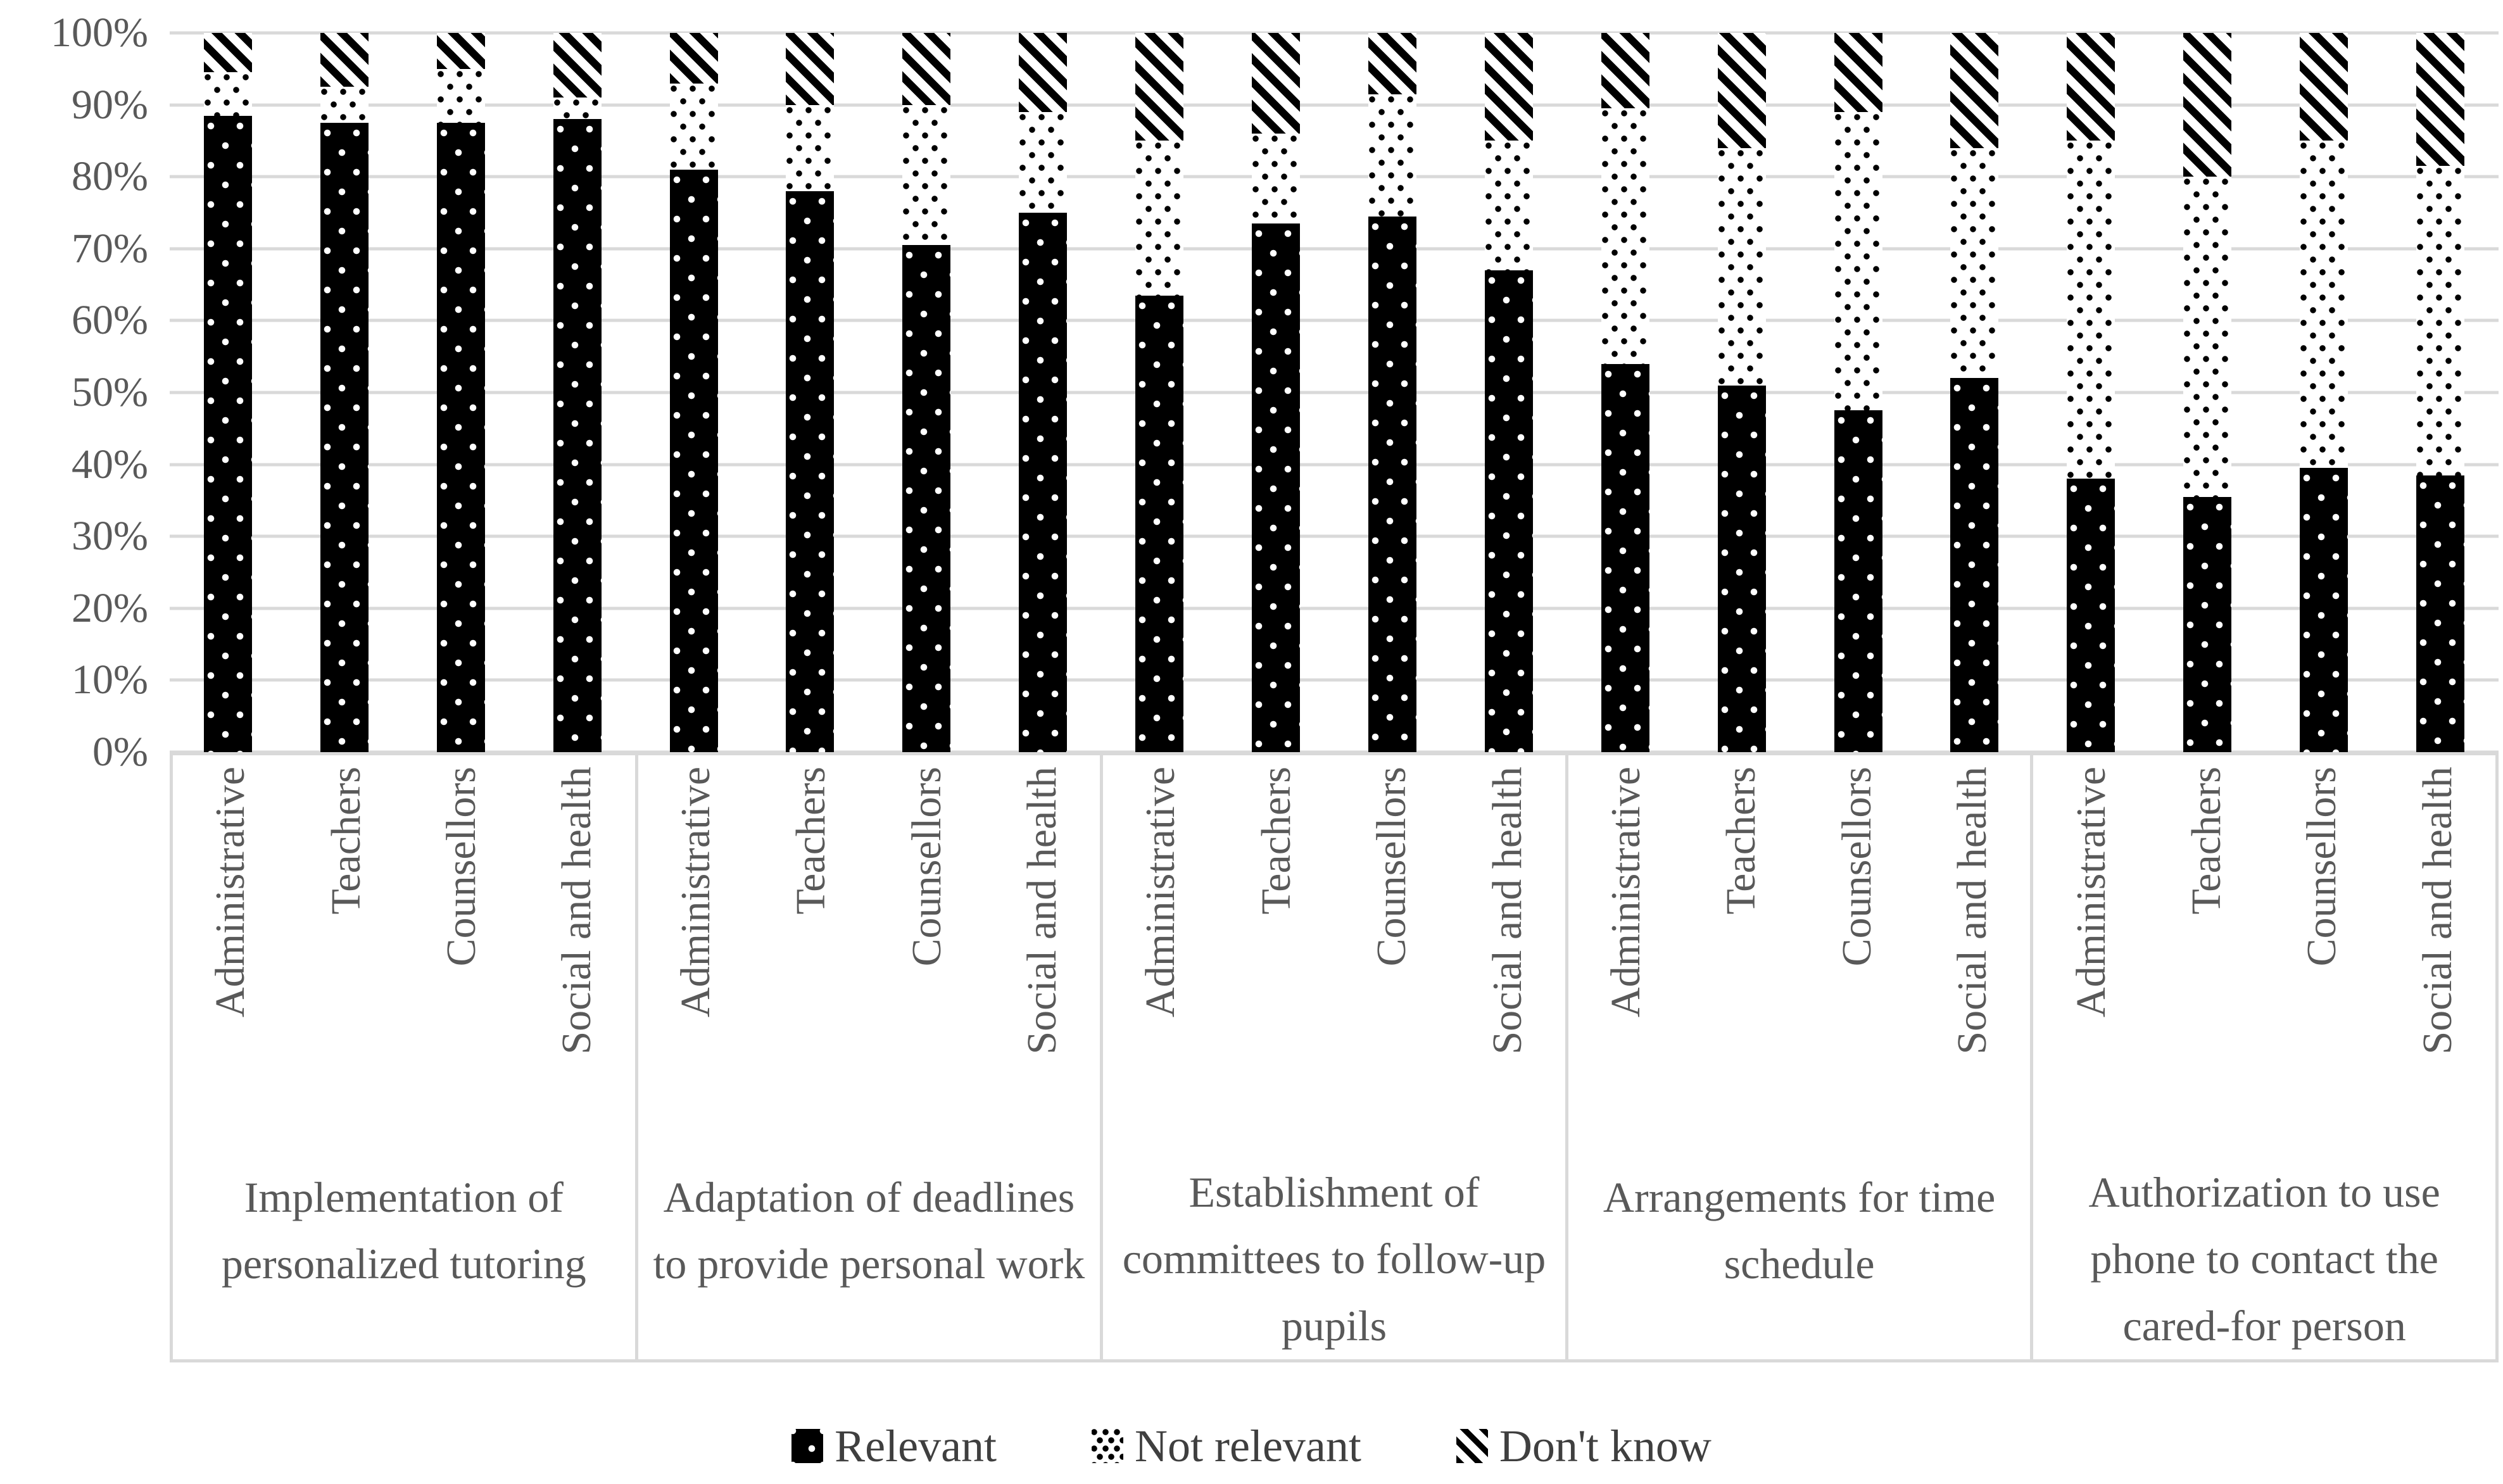  Describe the element at coordinates (345, 951) in the screenshot. I see `sub-category-label-cell: Teachers` at that location.